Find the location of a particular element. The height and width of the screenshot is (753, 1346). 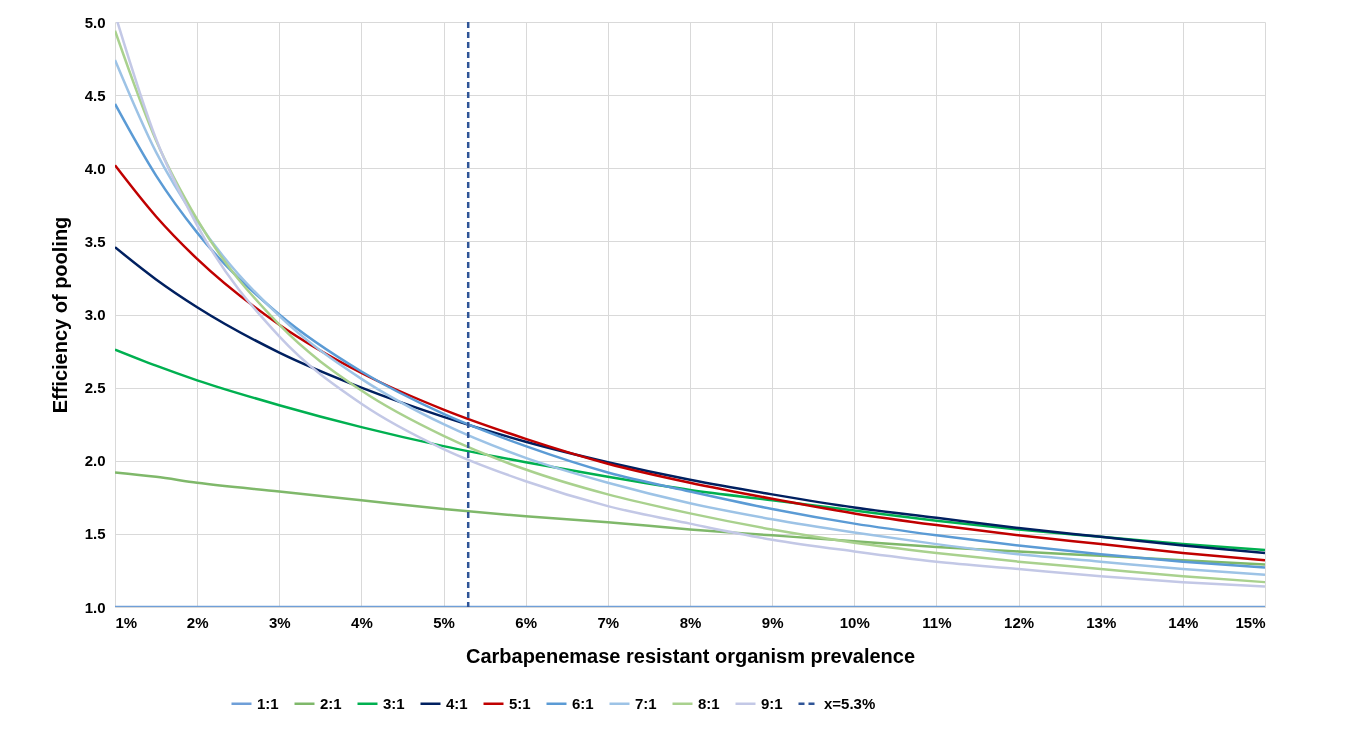

legend-label: 9:1 is located at coordinates (772, 703).